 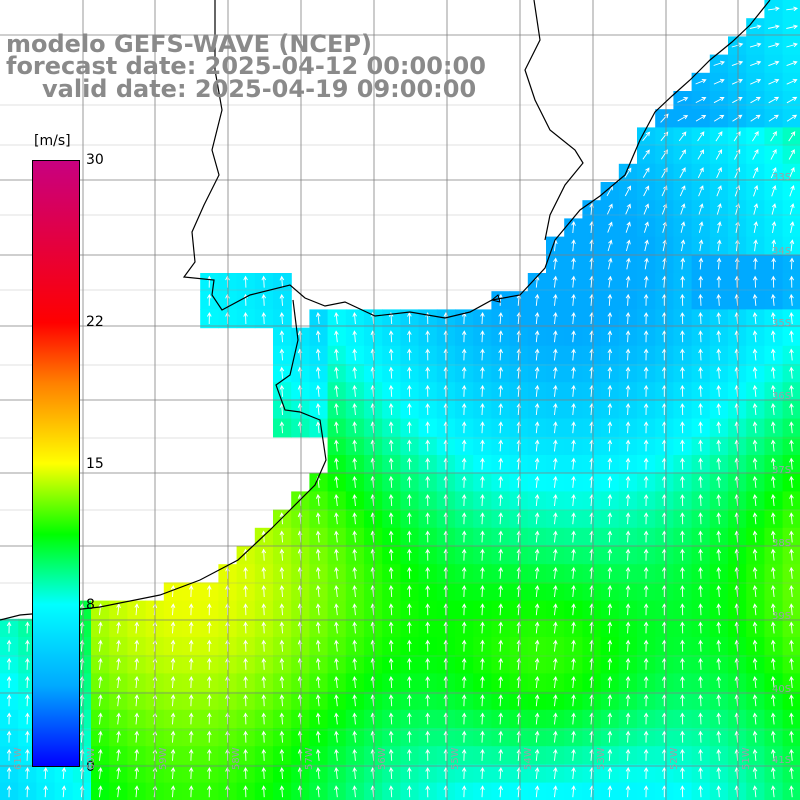 What do you see at coordinates (246, 66) in the screenshot?
I see `title-forecast-date: forecast date: 2025-04-12 00:00:00` at bounding box center [246, 66].